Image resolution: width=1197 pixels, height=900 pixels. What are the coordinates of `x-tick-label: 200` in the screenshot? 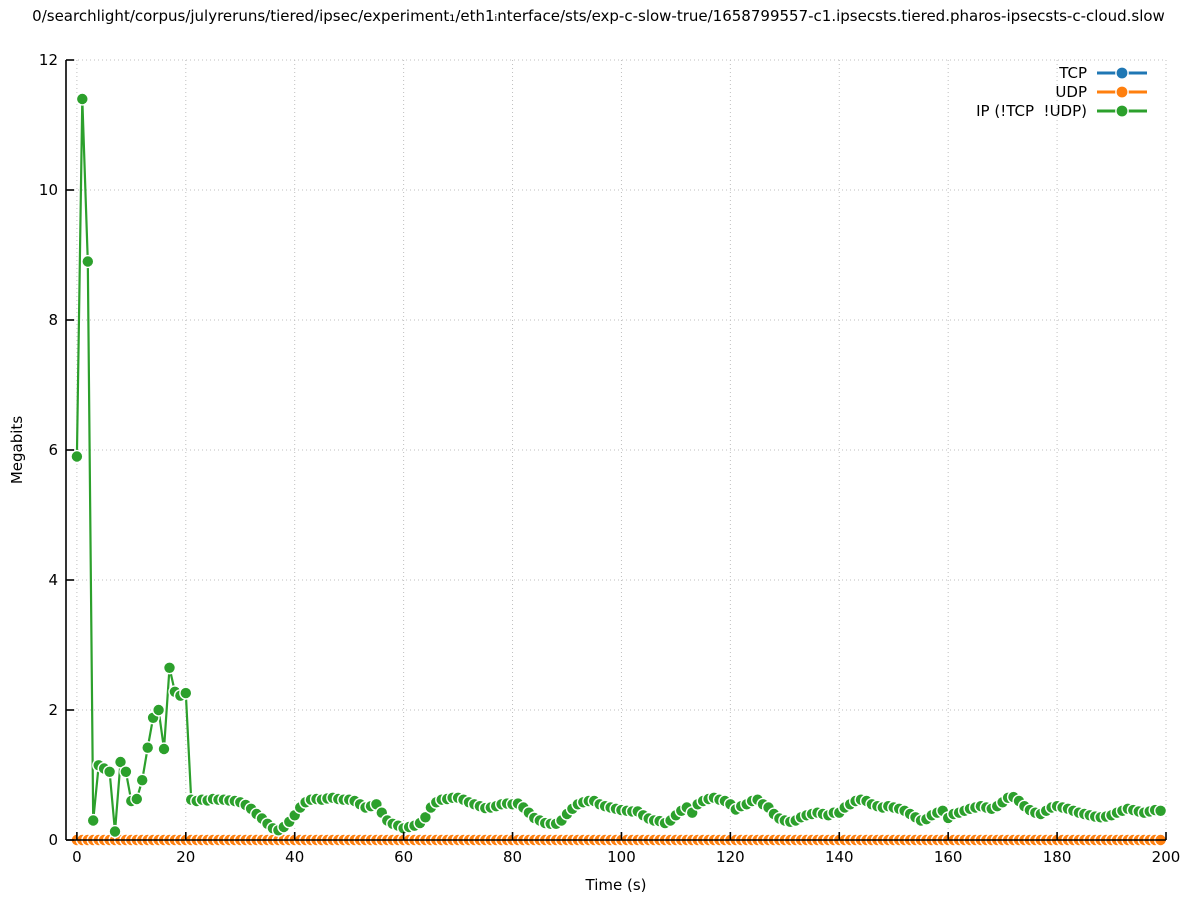 It's located at (1166, 857).